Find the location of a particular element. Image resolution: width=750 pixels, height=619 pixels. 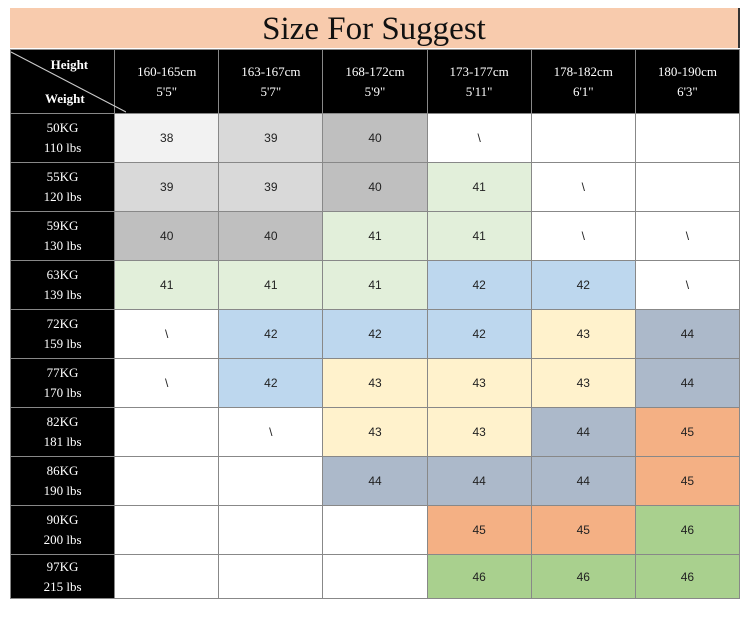

height-cm: 173-177cm is located at coordinates (479, 71).